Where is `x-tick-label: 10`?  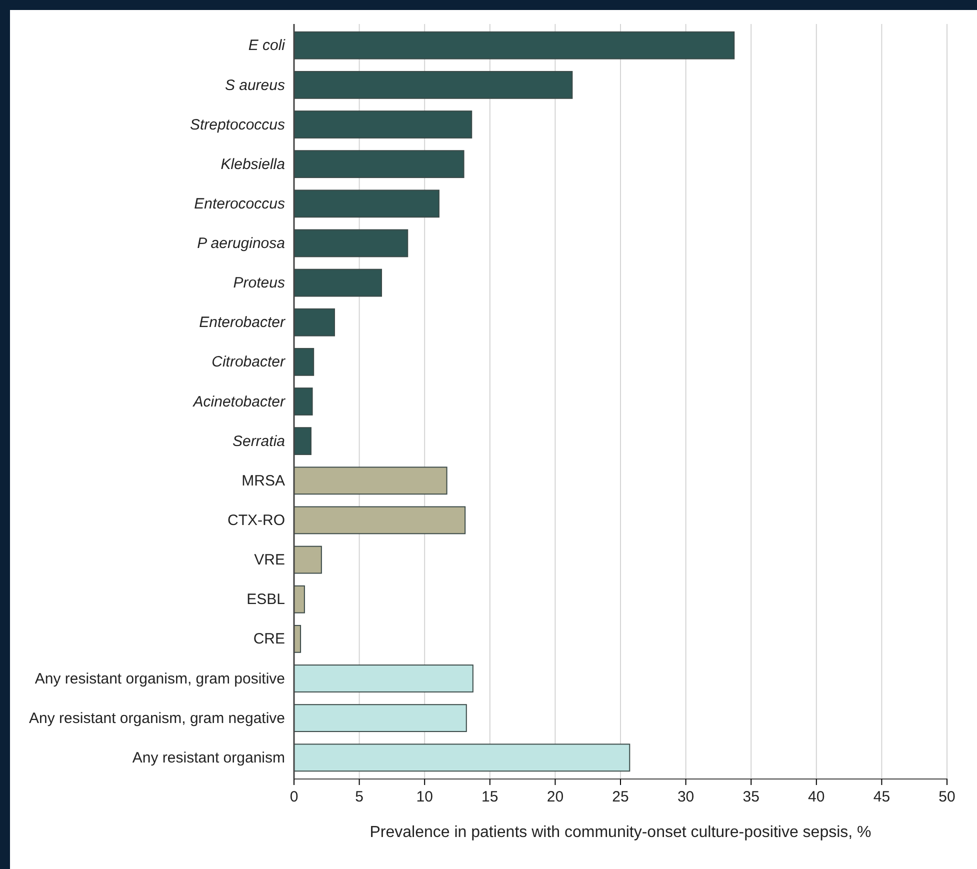
x-tick-label: 10 is located at coordinates (424, 797).